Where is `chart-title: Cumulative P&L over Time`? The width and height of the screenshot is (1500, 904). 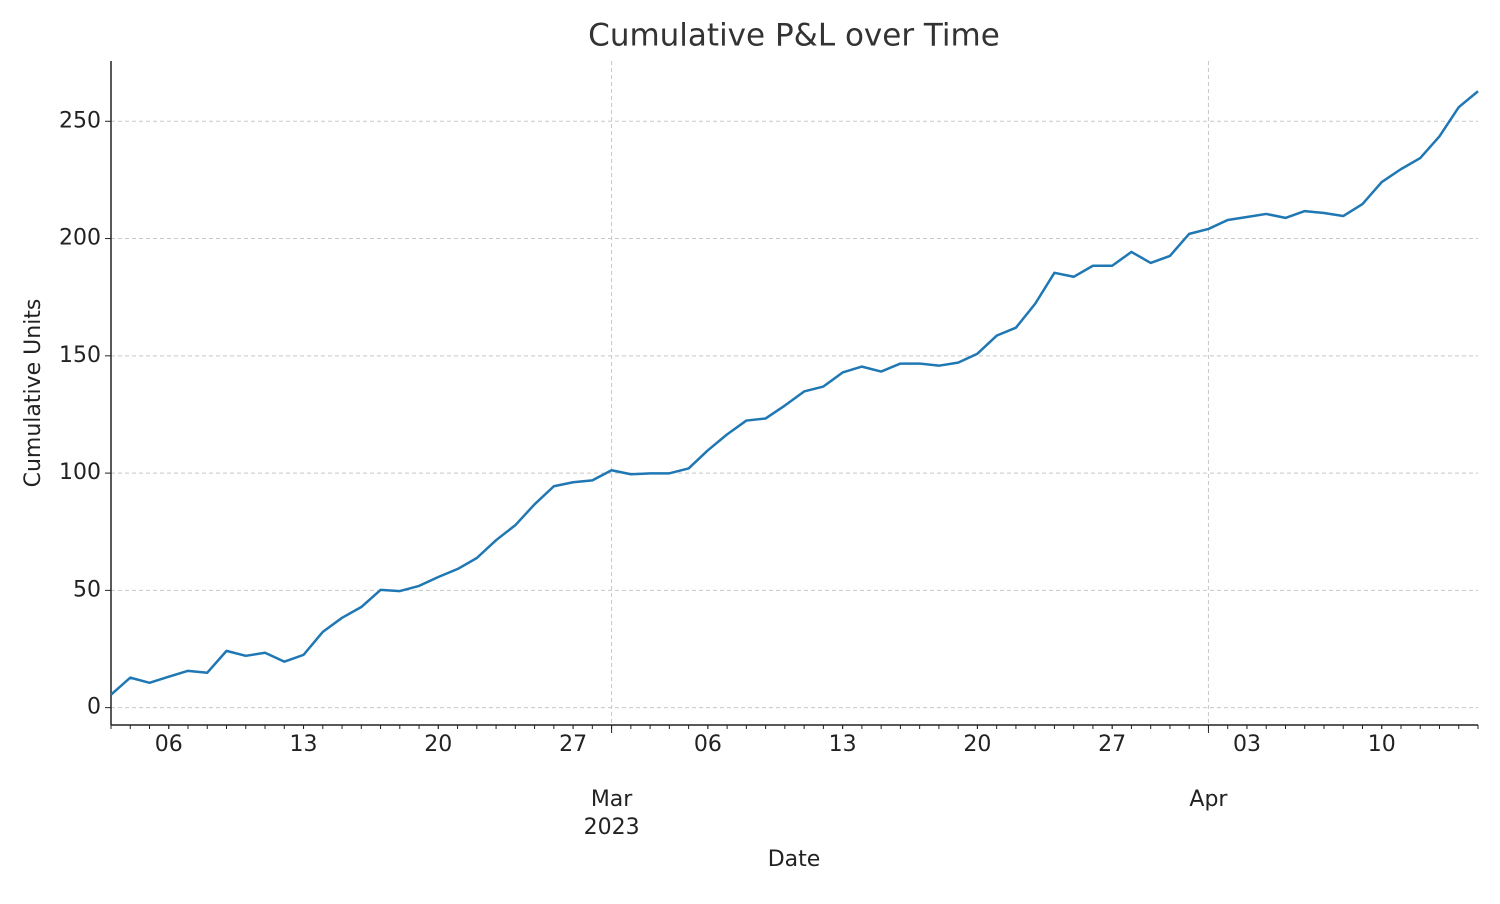 chart-title: Cumulative P&L over Time is located at coordinates (794, 36).